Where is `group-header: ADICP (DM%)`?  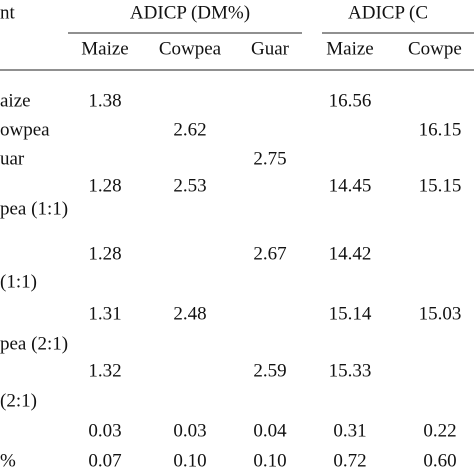
group-header: ADICP (DM%) is located at coordinates (190, 12).